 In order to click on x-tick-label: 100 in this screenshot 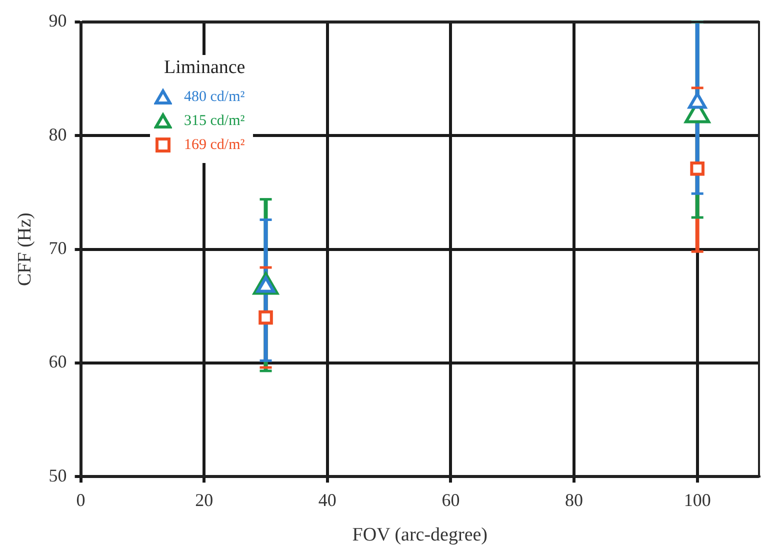, I will do `click(697, 500)`.